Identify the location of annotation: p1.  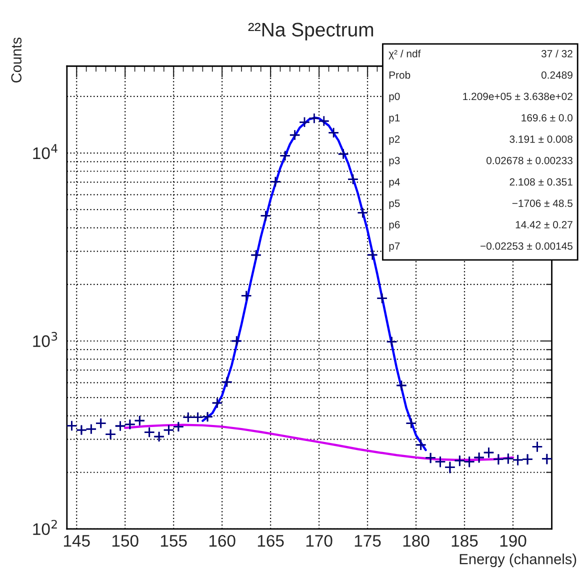
(394, 119).